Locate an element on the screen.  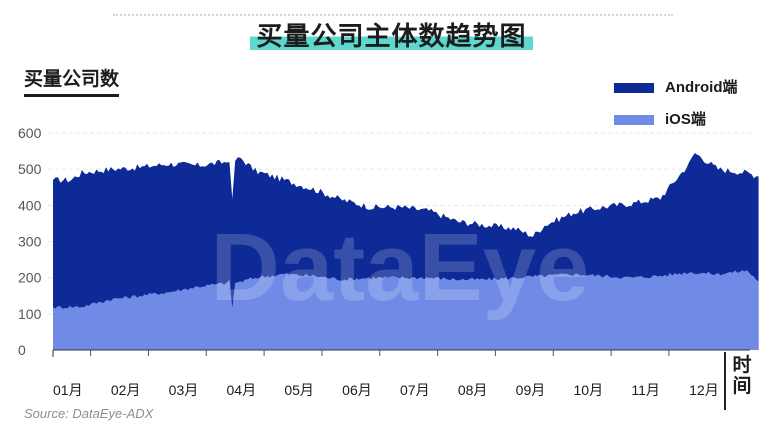
y-tick-label-400: 400 is located at coordinates (30, 205).